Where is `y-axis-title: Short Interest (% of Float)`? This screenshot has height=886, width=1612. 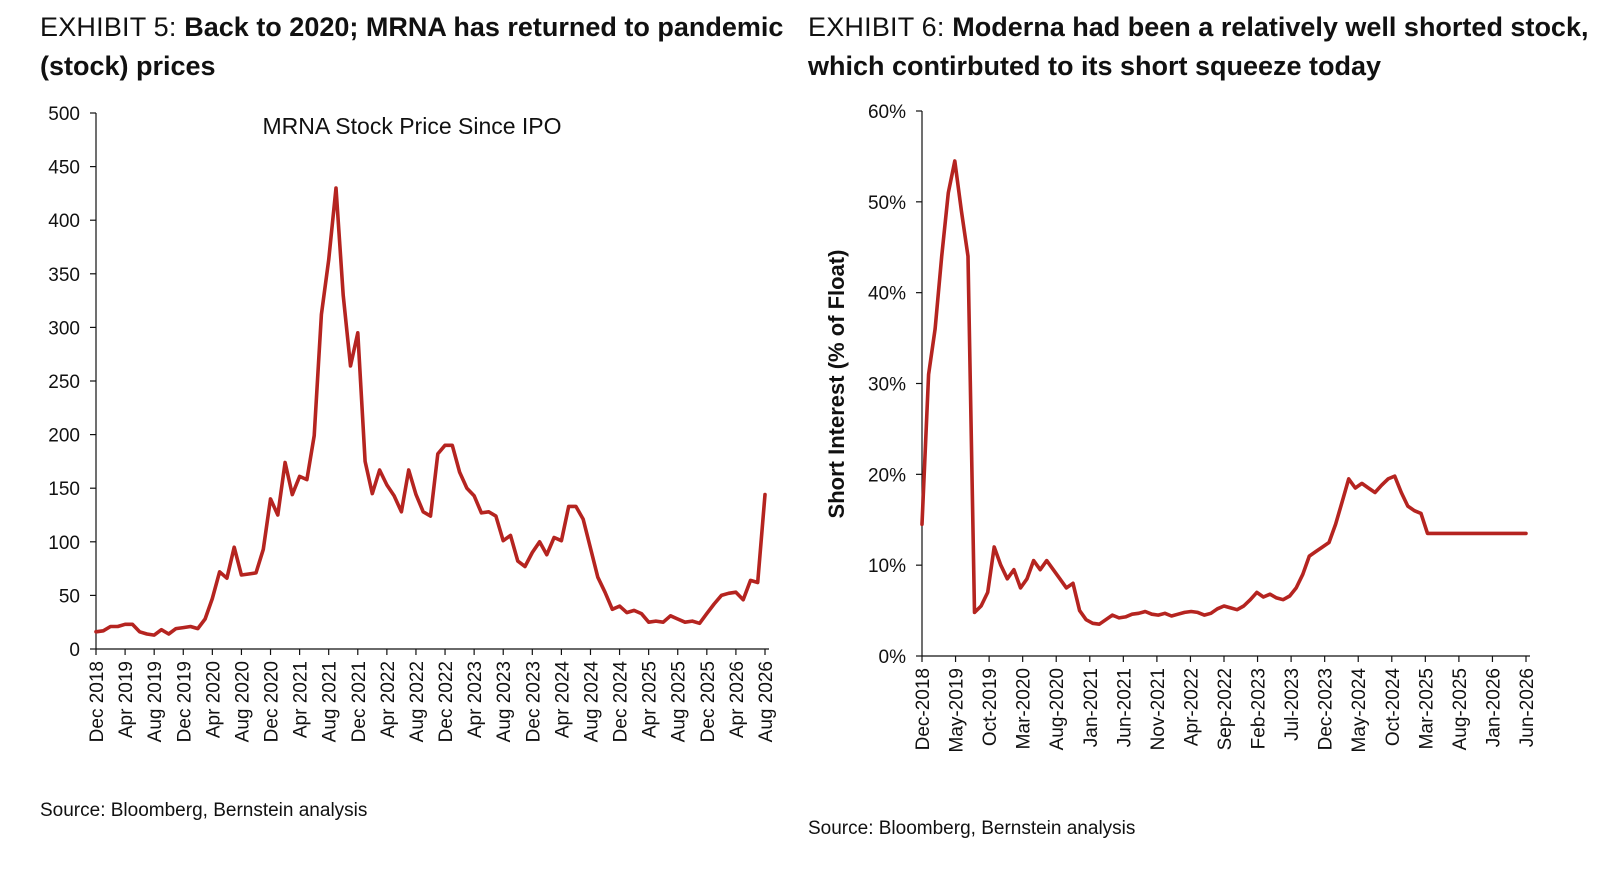
y-axis-title: Short Interest (% of Float) is located at coordinates (836, 384).